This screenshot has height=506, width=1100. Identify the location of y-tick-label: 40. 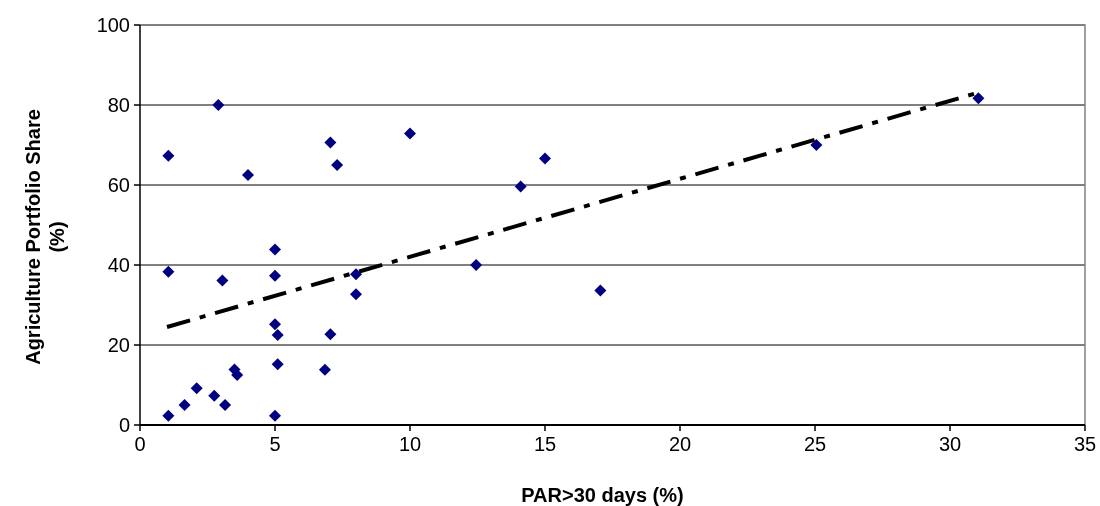
(118, 265).